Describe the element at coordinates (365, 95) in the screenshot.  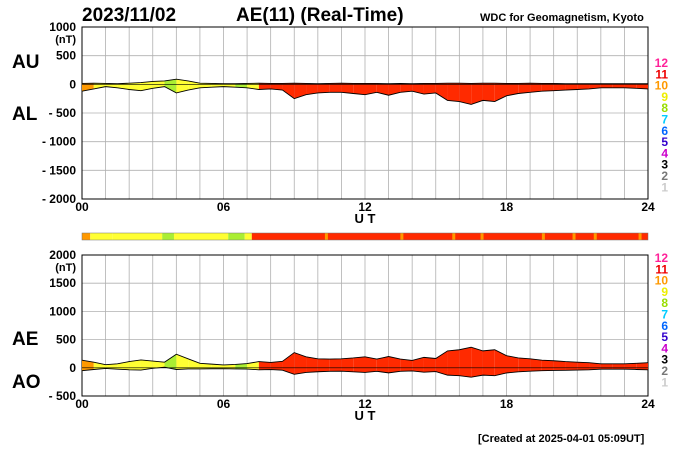
I see `series-line-al` at that location.